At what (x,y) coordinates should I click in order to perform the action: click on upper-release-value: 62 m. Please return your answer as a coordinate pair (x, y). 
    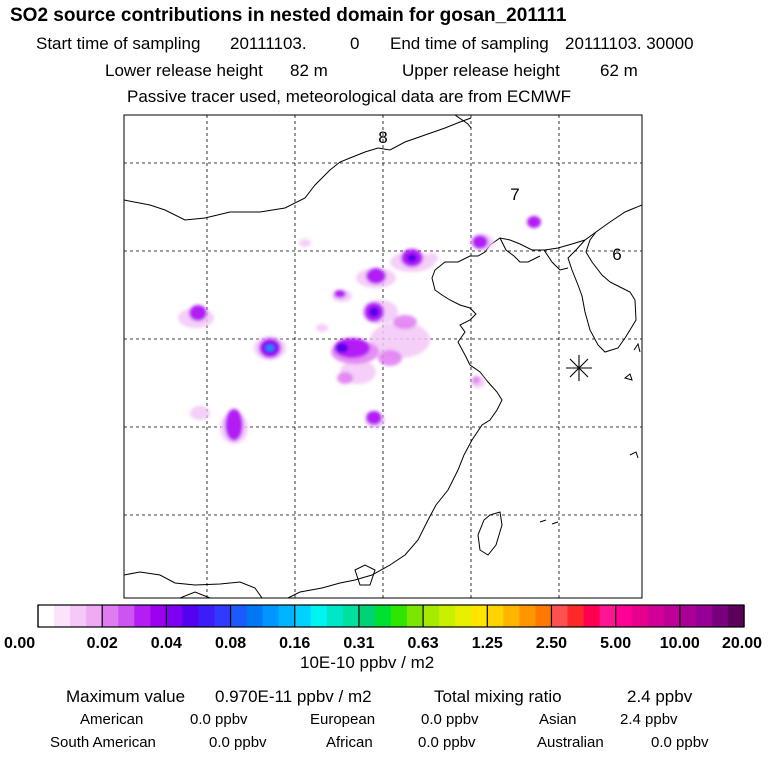
    Looking at the image, I should click on (619, 70).